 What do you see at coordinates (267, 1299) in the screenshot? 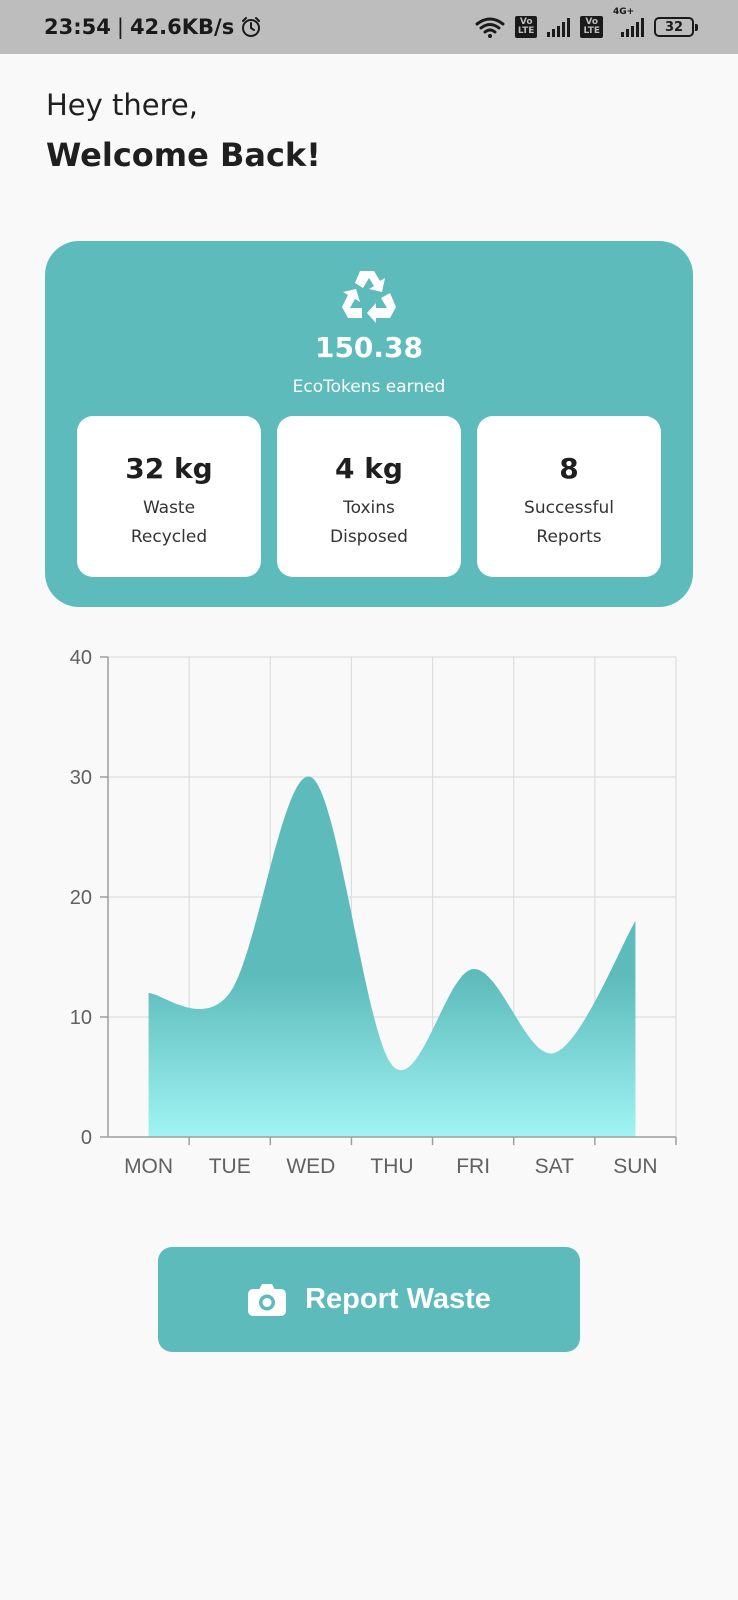
I see `camera-icon` at bounding box center [267, 1299].